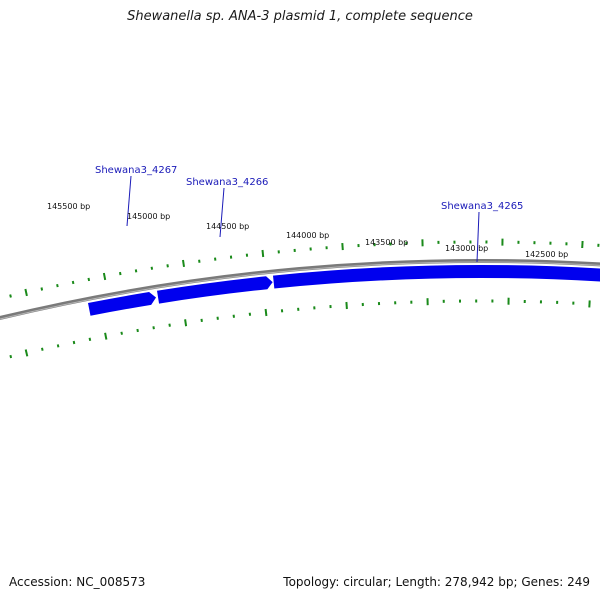 The width and height of the screenshot is (600, 600). I want to click on bp-tick-label: 144500 bp, so click(227, 226).